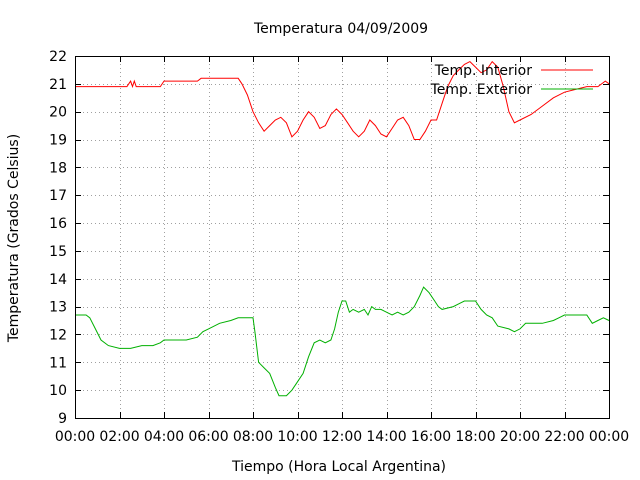 The image size is (640, 480). What do you see at coordinates (338, 467) in the screenshot?
I see `x-axis-label: Tiempo (Hora Local Argentina)` at bounding box center [338, 467].